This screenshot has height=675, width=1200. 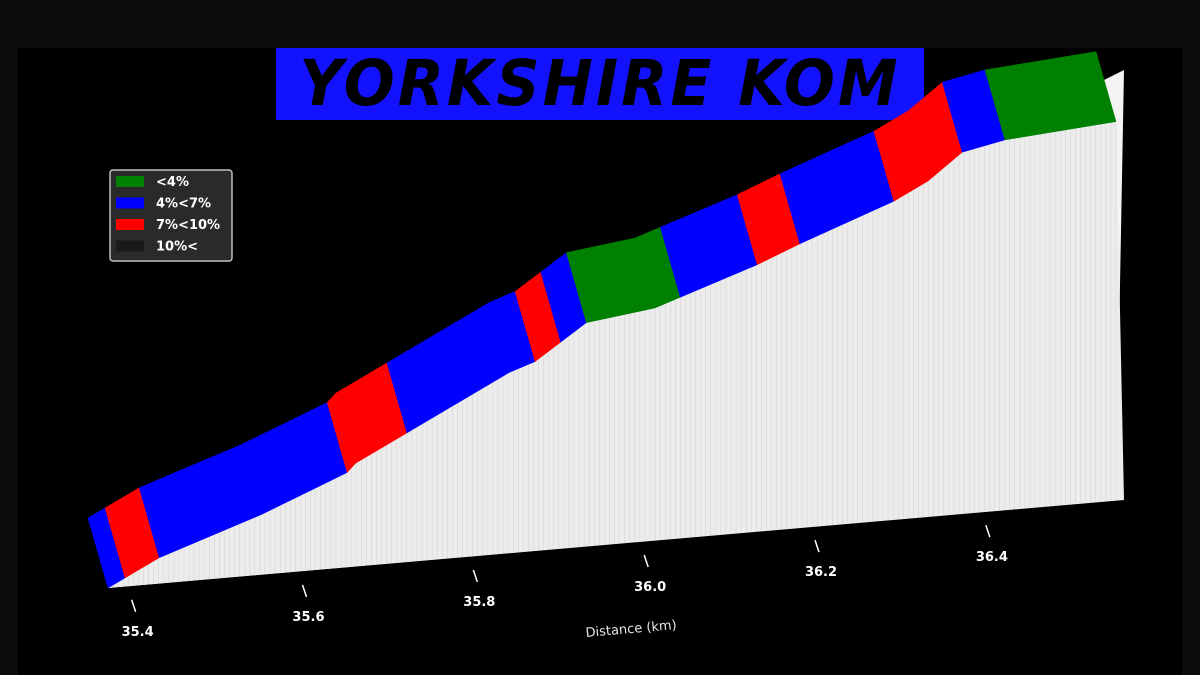 What do you see at coordinates (138, 632) in the screenshot?
I see `x-tick-label: 35.4` at bounding box center [138, 632].